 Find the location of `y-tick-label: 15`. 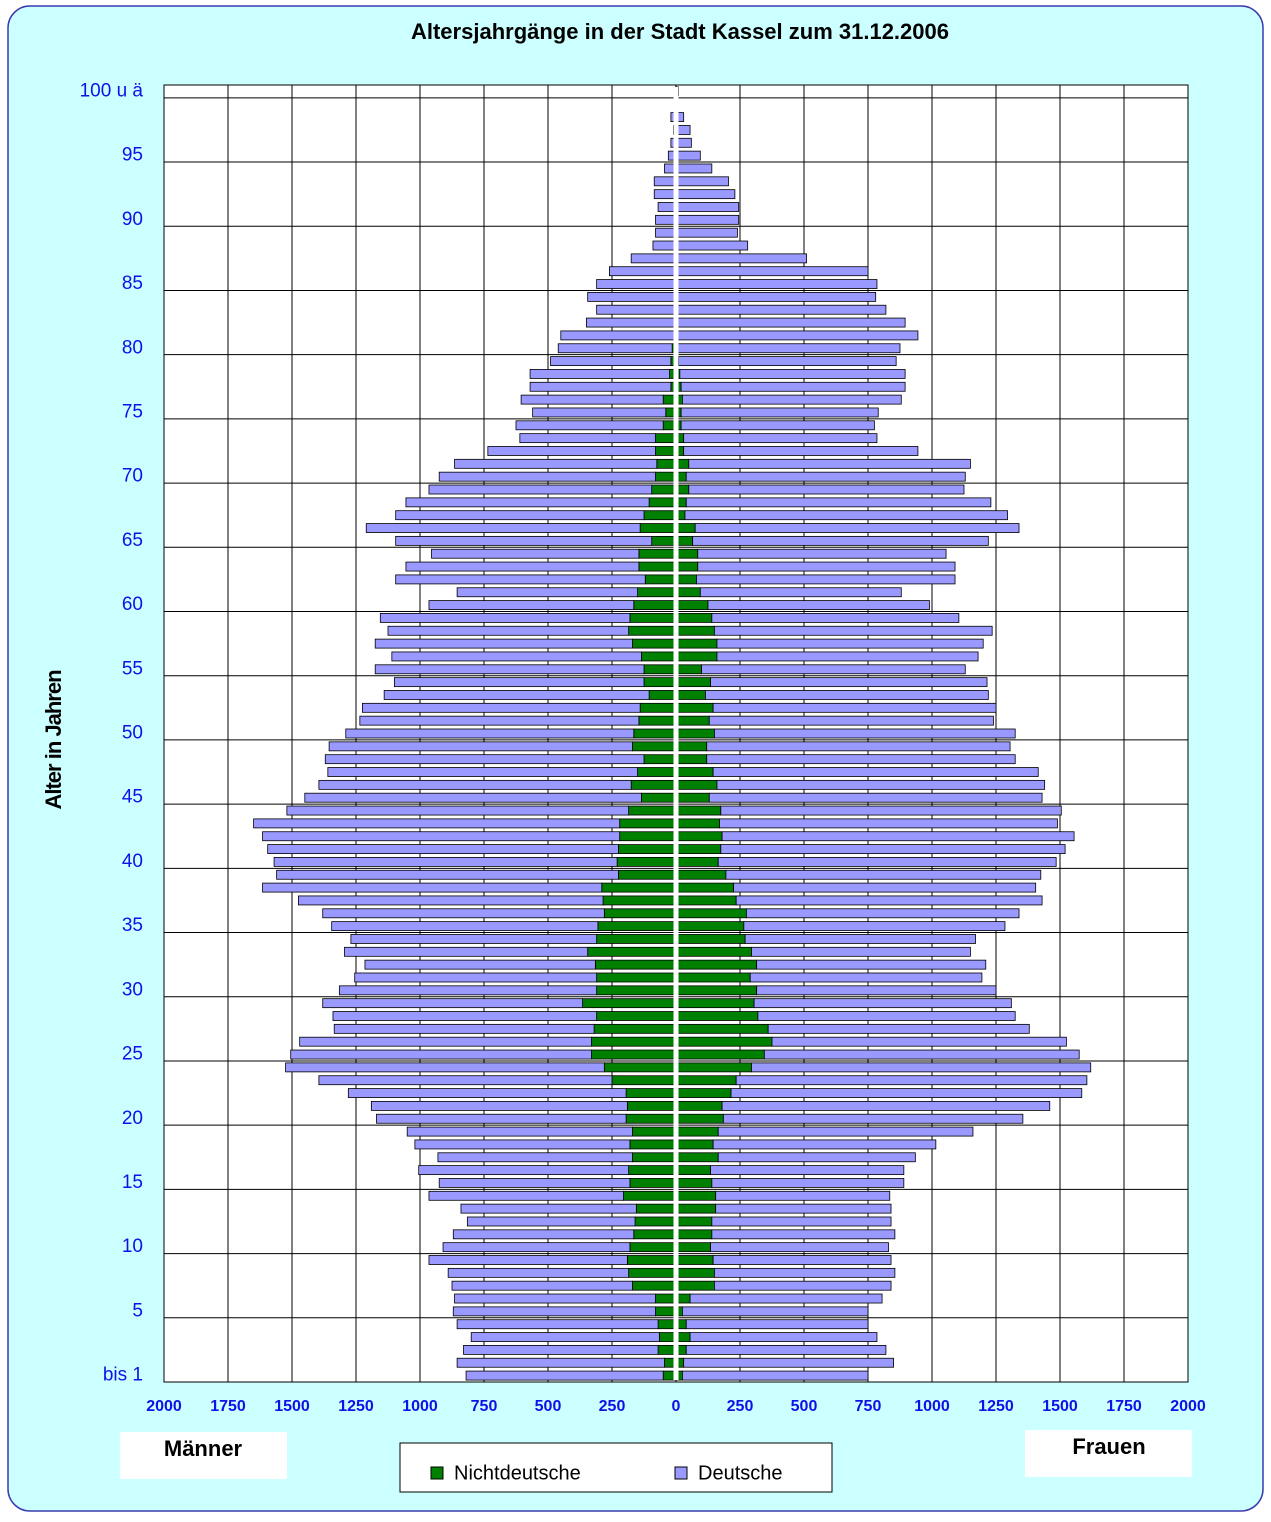

y-tick-label: 15 is located at coordinates (132, 1182).